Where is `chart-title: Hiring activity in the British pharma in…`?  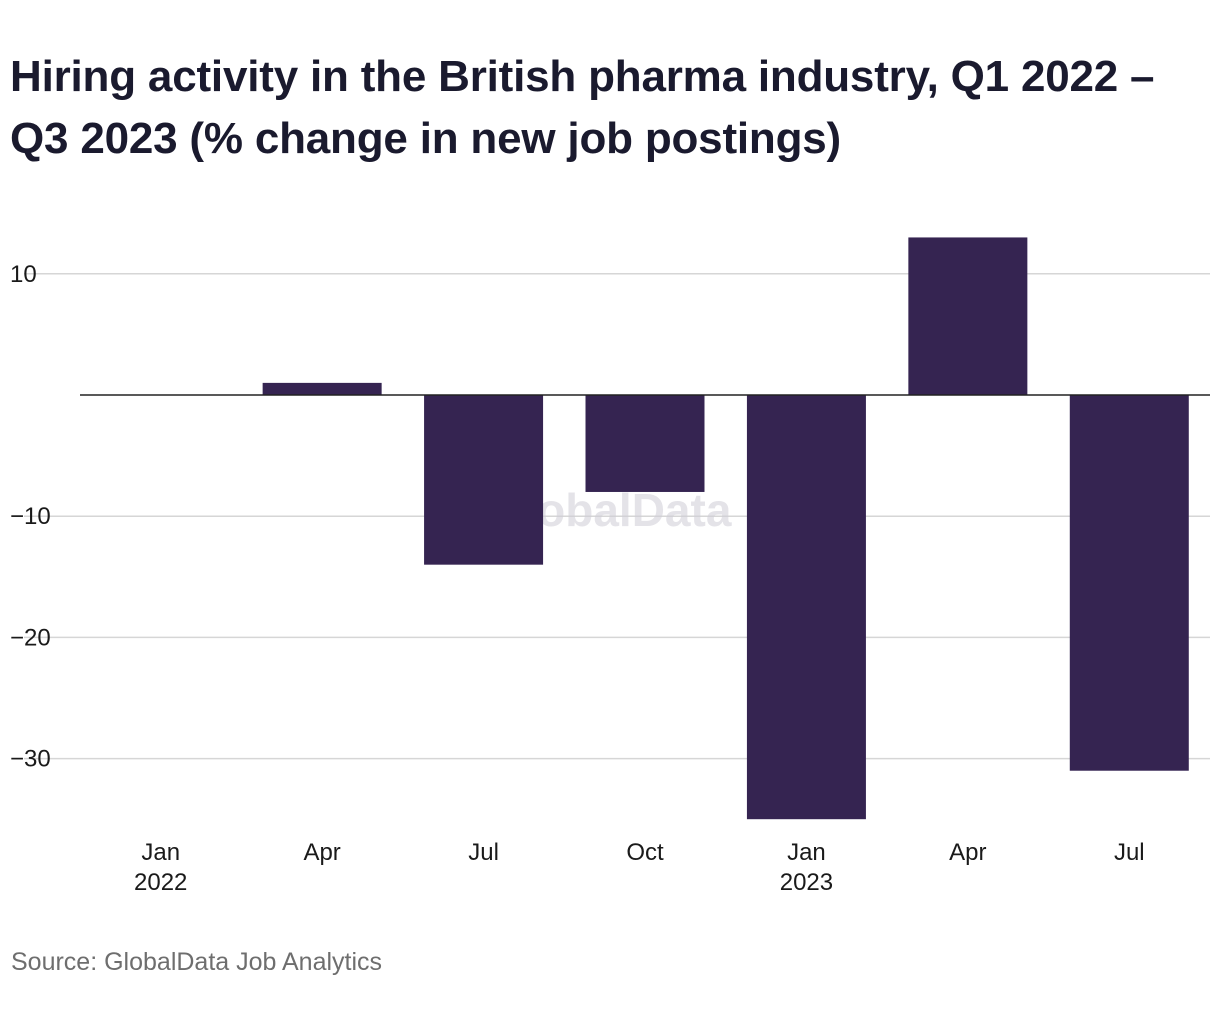
chart-title: Hiring activity in the British pharma in… is located at coordinates (582, 107).